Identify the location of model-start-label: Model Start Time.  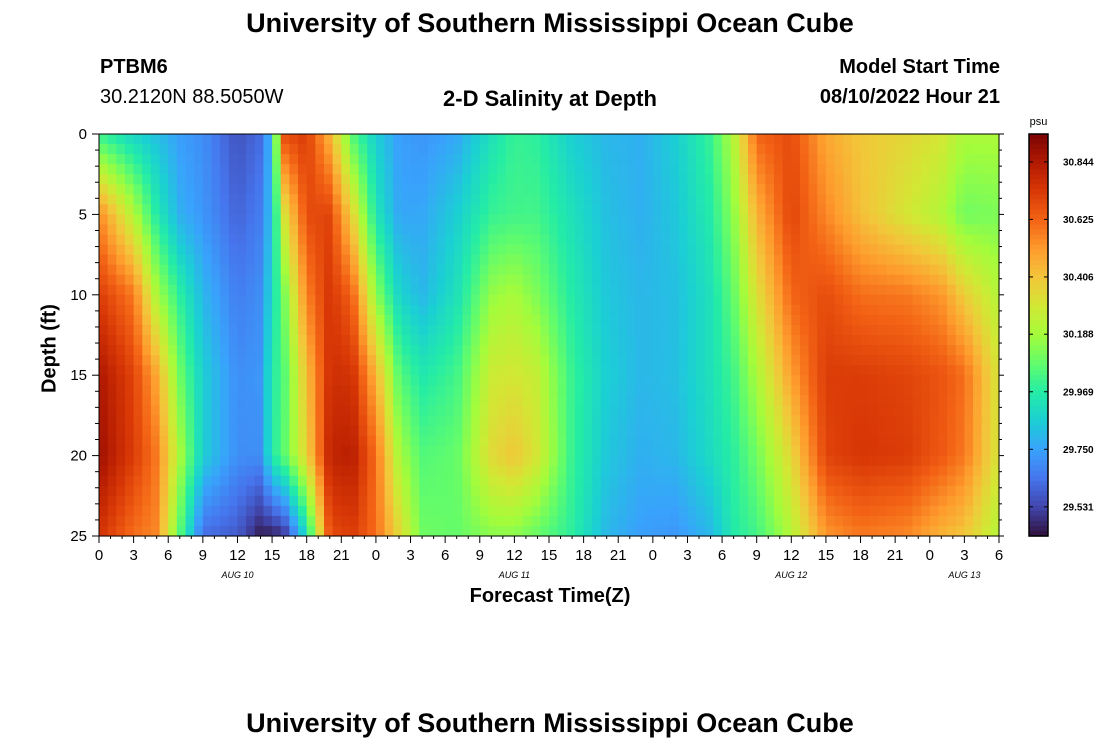
(919, 67).